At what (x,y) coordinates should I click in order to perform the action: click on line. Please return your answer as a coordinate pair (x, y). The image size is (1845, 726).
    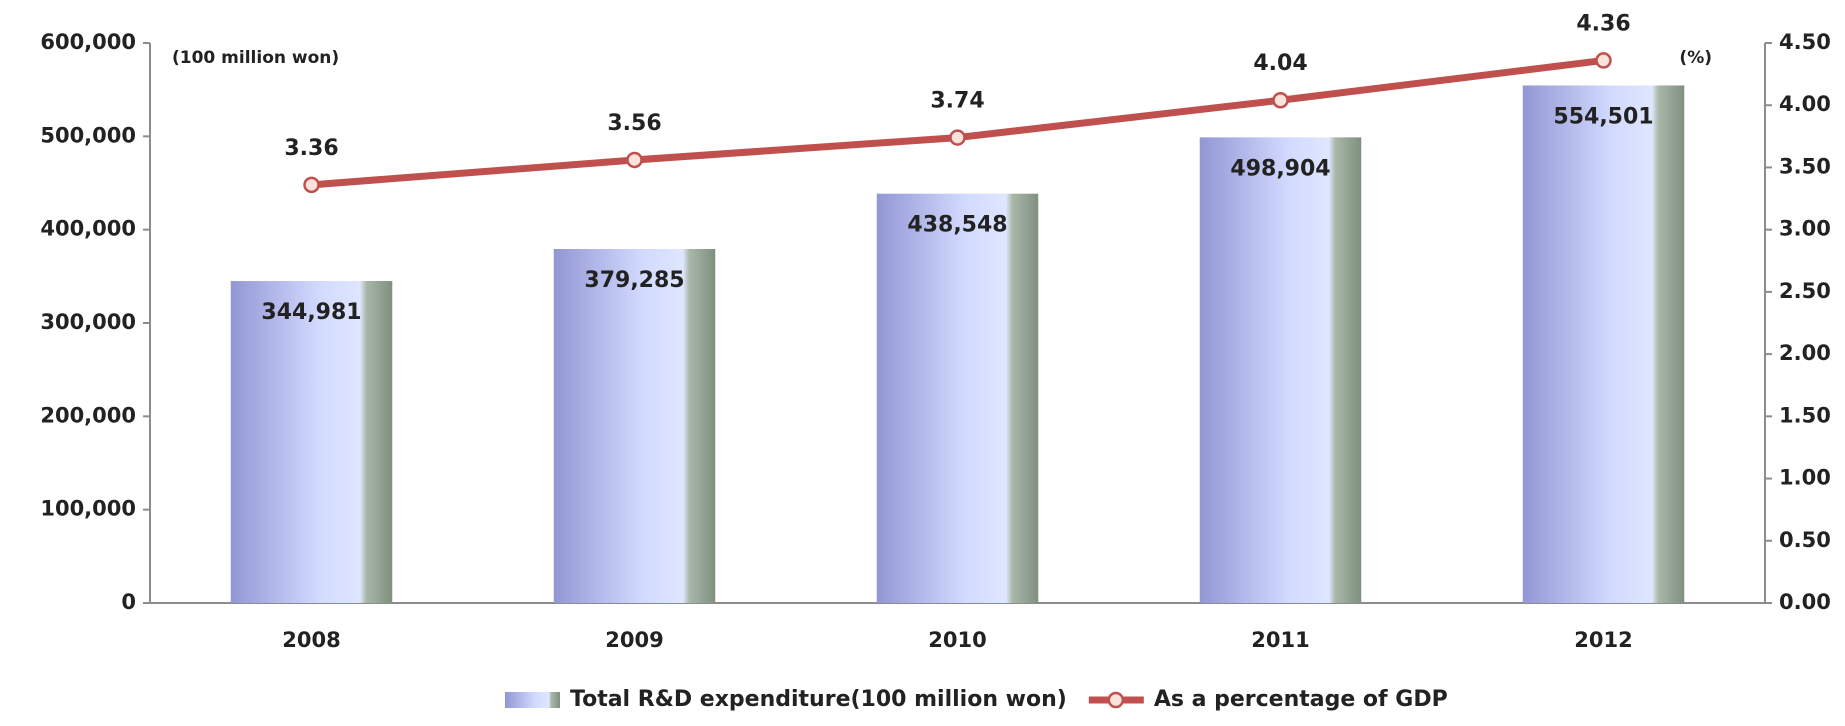
    Looking at the image, I should click on (957, 122).